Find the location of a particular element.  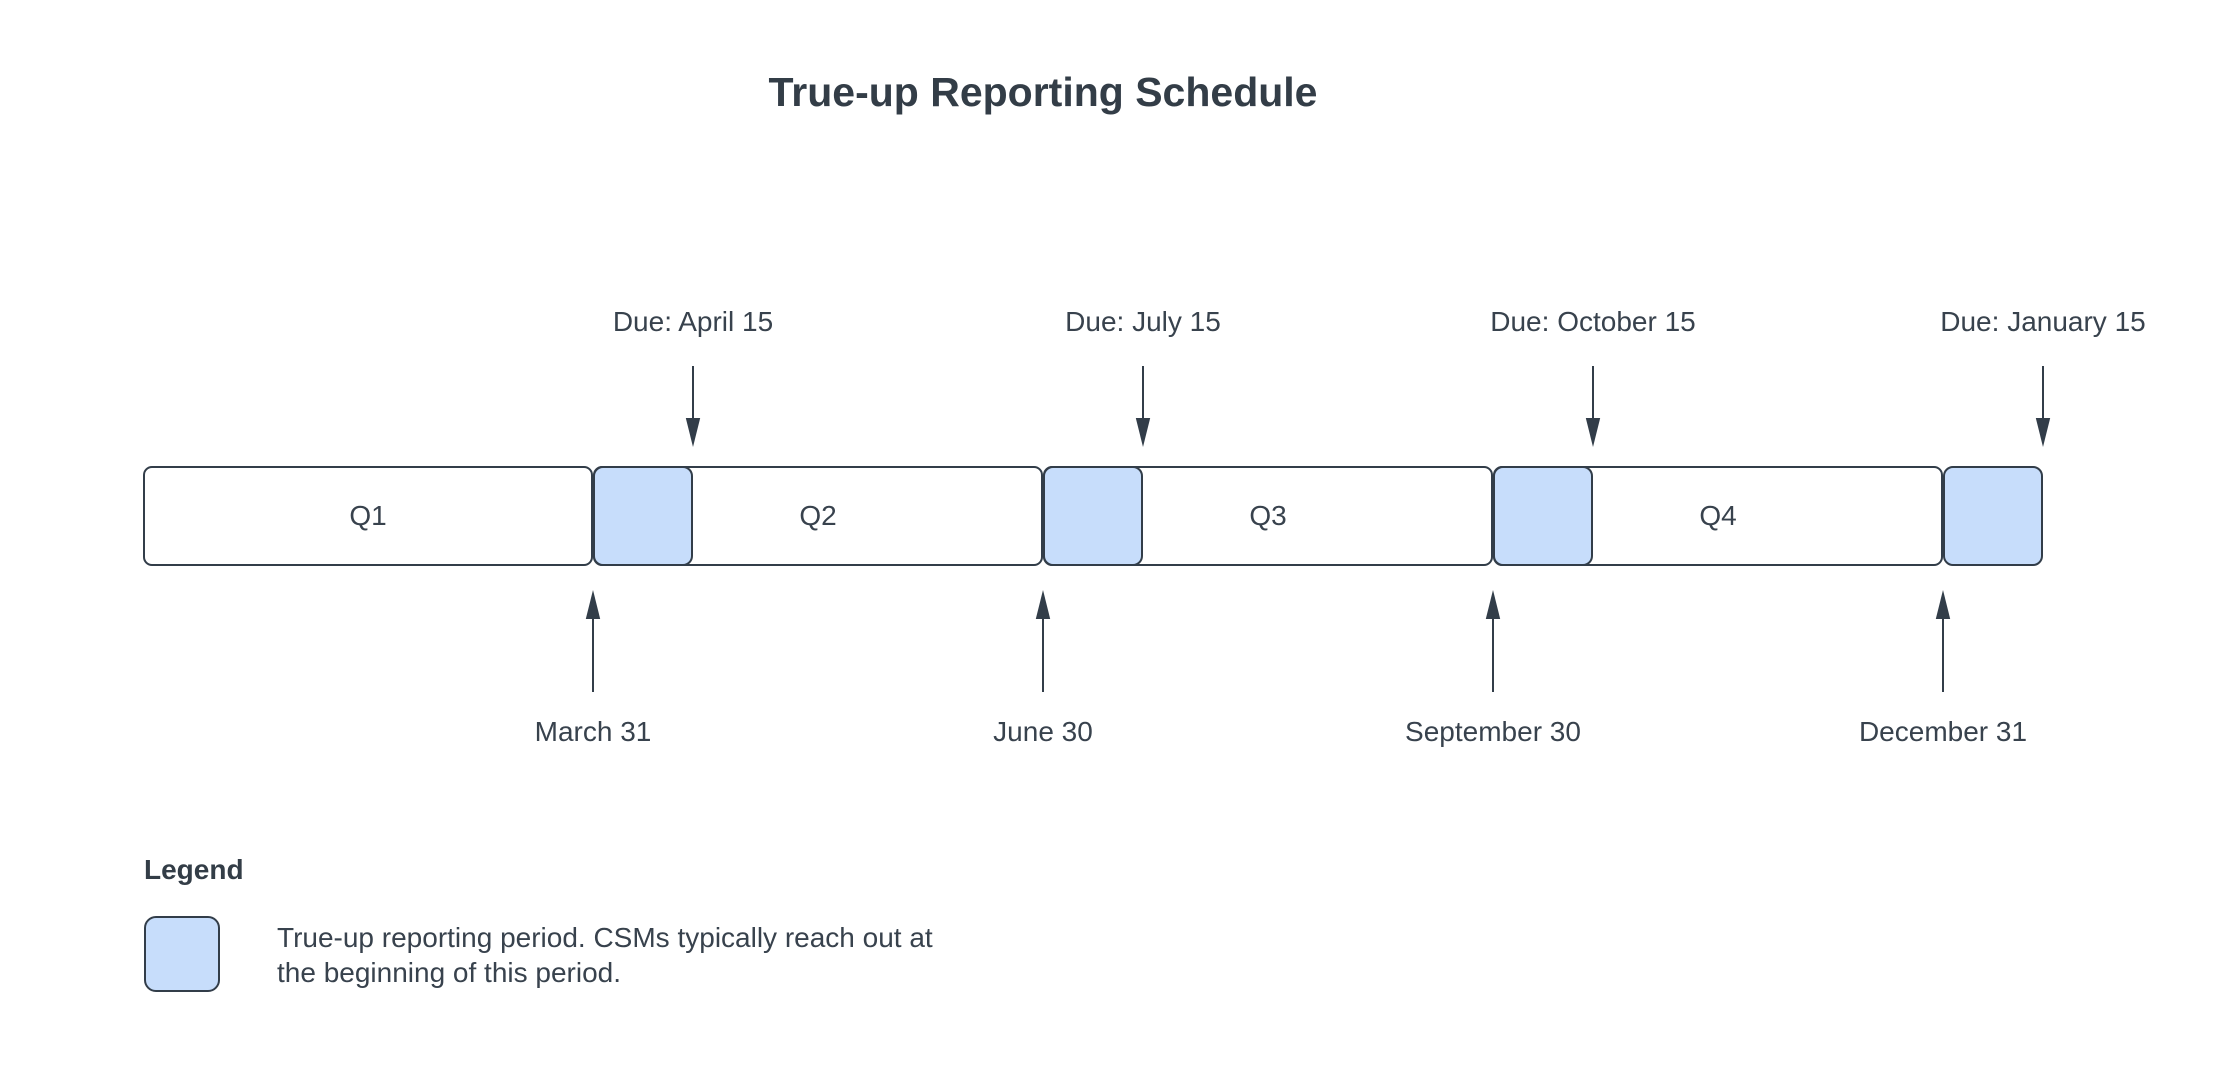

quarter-label: Q2 is located at coordinates (818, 515).